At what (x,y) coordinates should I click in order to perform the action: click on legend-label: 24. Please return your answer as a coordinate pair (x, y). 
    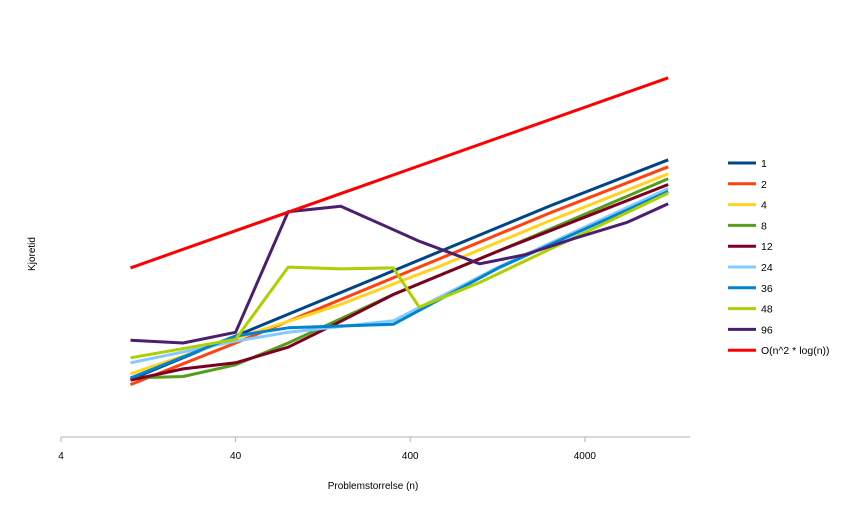
    Looking at the image, I should click on (767, 268).